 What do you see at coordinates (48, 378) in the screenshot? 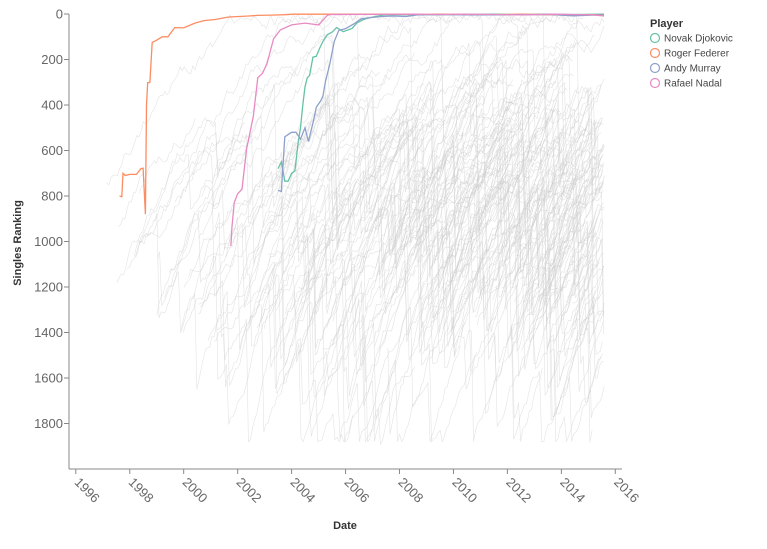
I see `y-tick-label: 1600` at bounding box center [48, 378].